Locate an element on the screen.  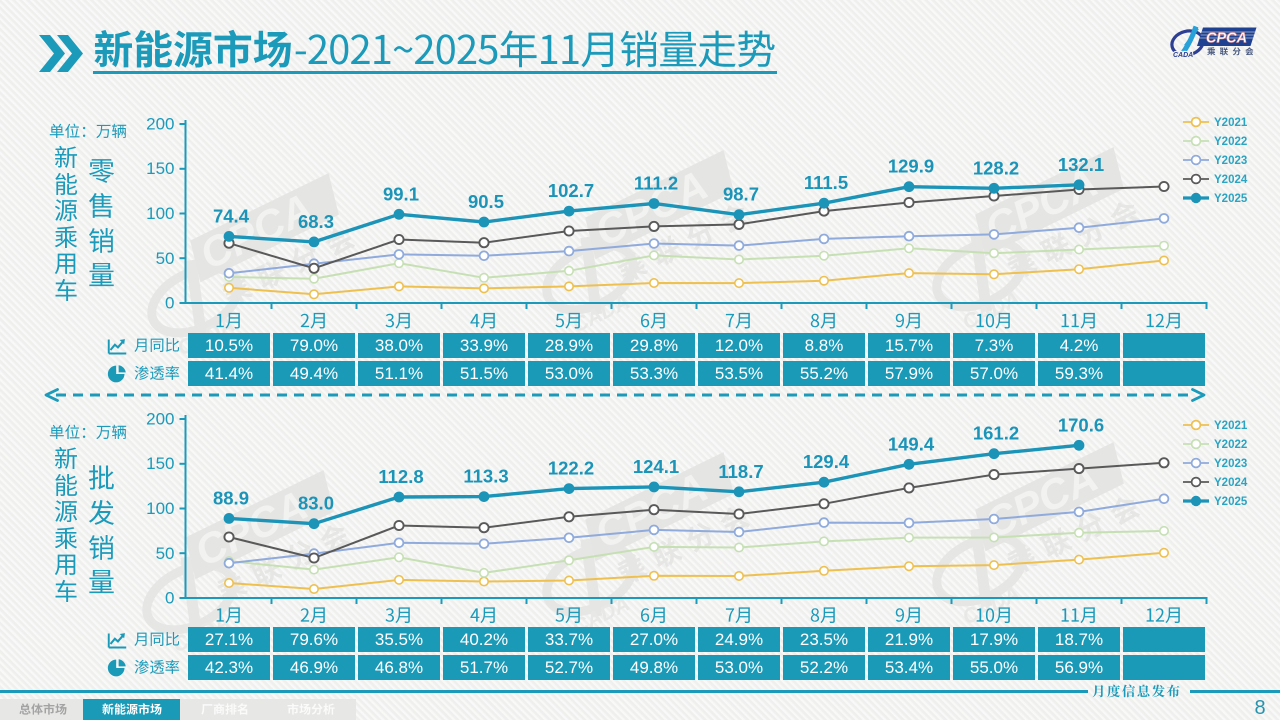
svg-text: 170.6 is located at coordinates (1081, 424).